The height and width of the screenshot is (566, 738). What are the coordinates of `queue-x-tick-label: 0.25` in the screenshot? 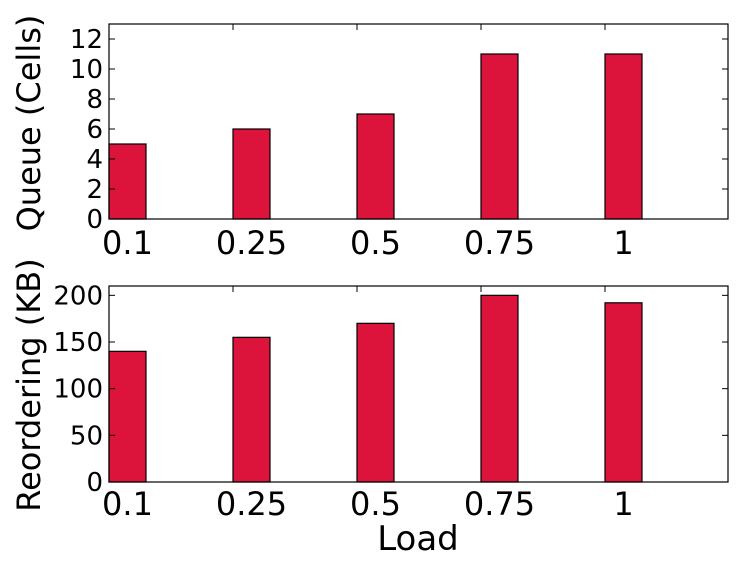 It's located at (251, 243).